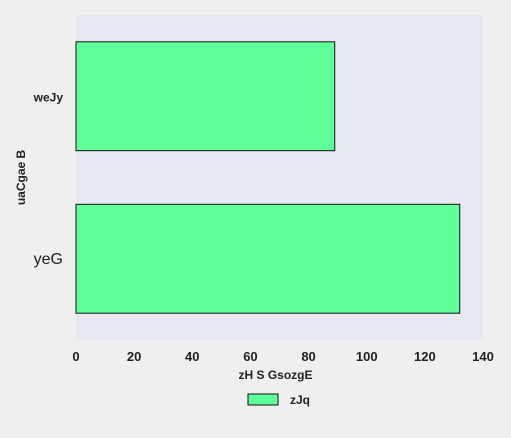  I want to click on category-label-yeG: yeG, so click(48, 259).